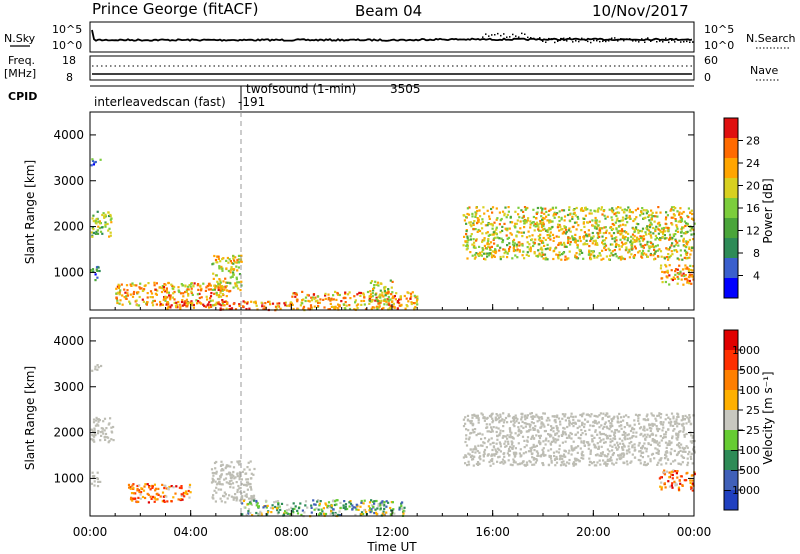 This screenshot has width=800, height=554. I want to click on cpid-label: CPID, so click(22, 96).